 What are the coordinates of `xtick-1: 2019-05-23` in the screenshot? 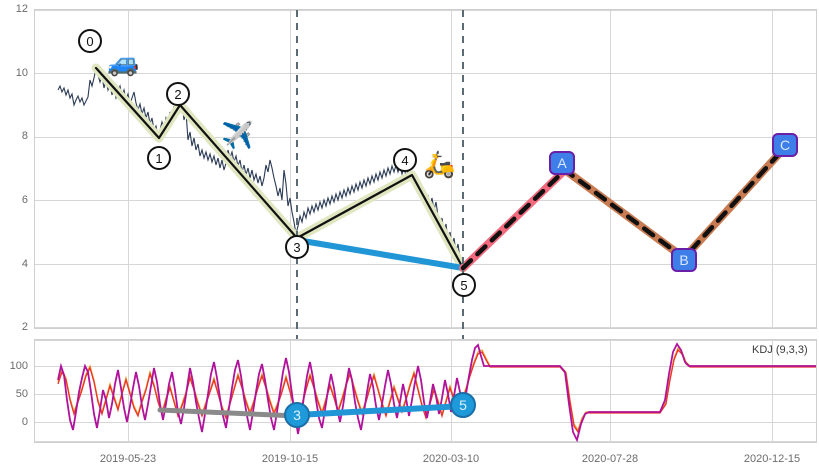 It's located at (128, 459).